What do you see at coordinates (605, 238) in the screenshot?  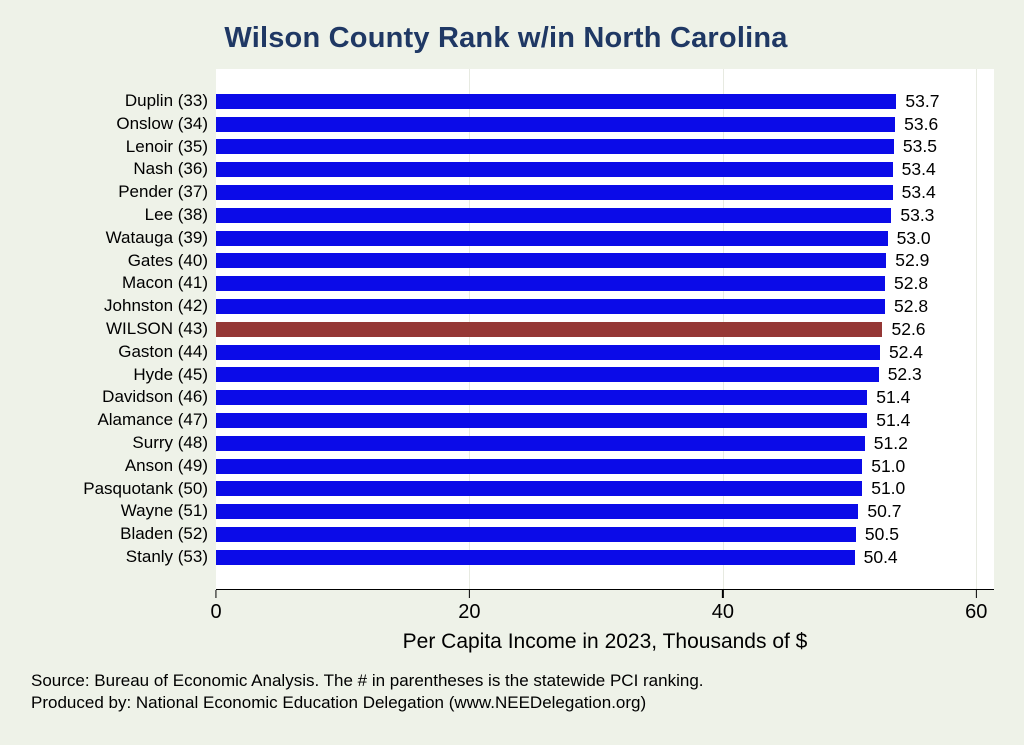 I see `bar-row: 53.0` at bounding box center [605, 238].